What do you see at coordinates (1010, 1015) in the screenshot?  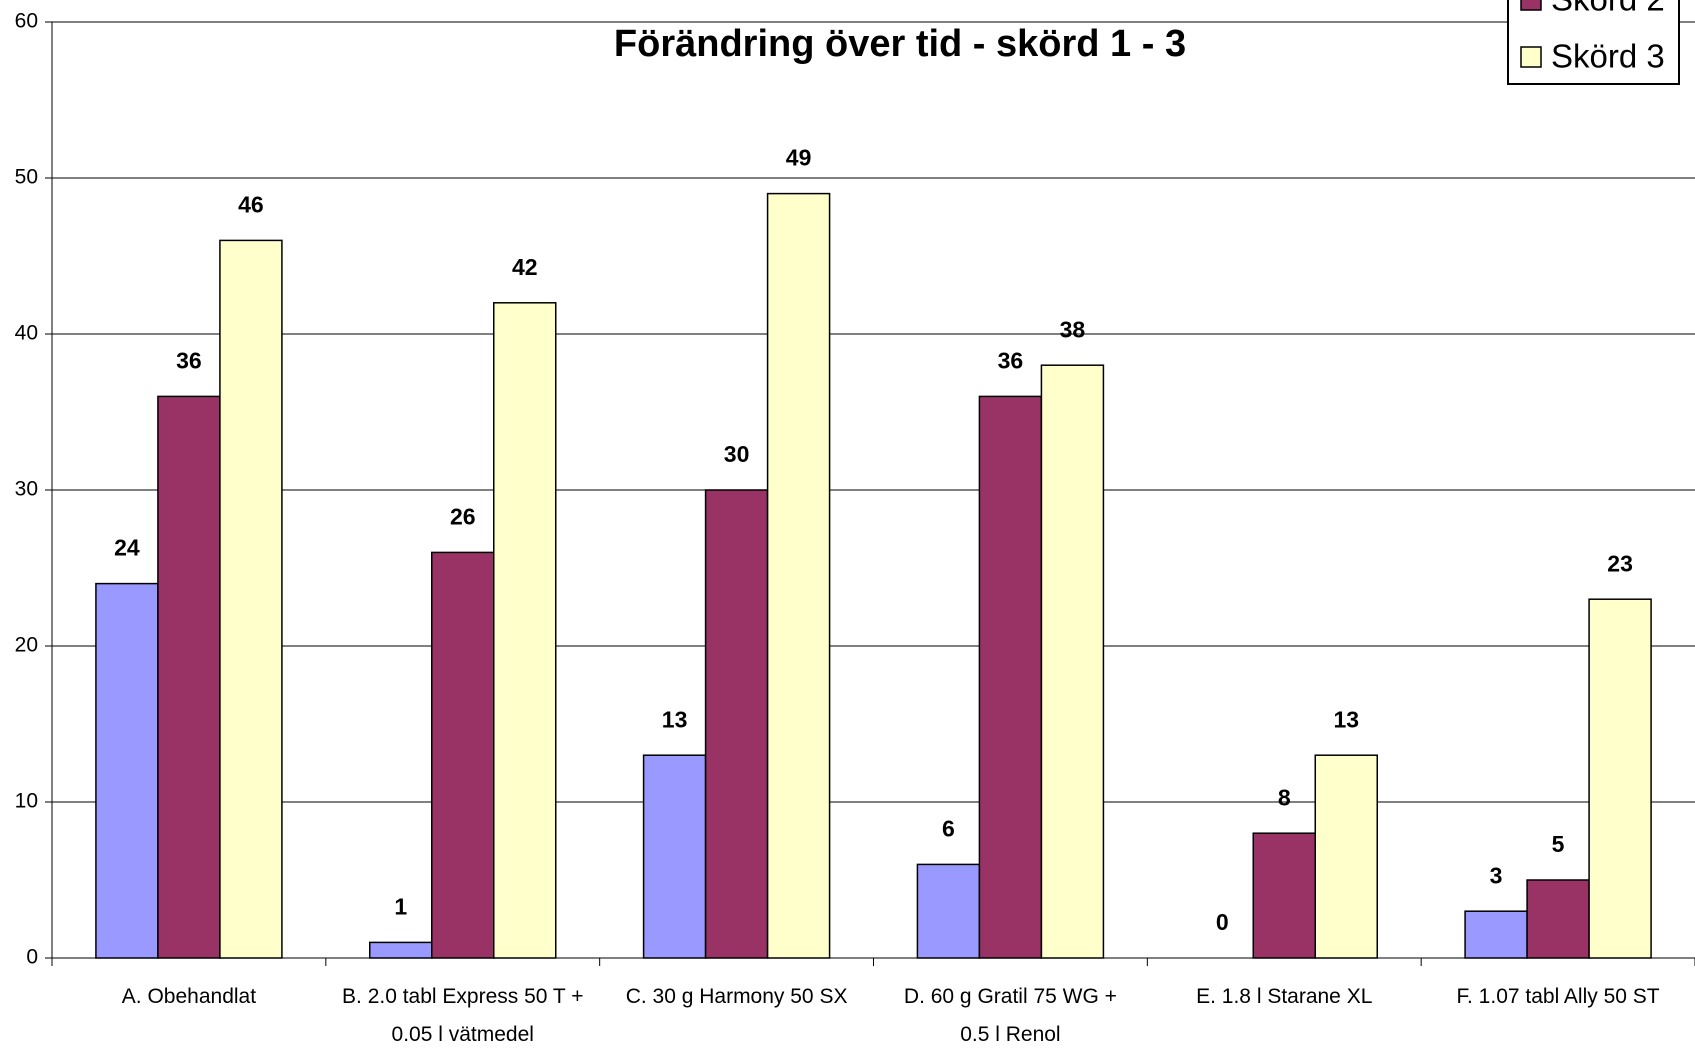 I see `x-tick-label: D. 60 g Gratil 75 WG + 0.5 l Renol` at bounding box center [1010, 1015].